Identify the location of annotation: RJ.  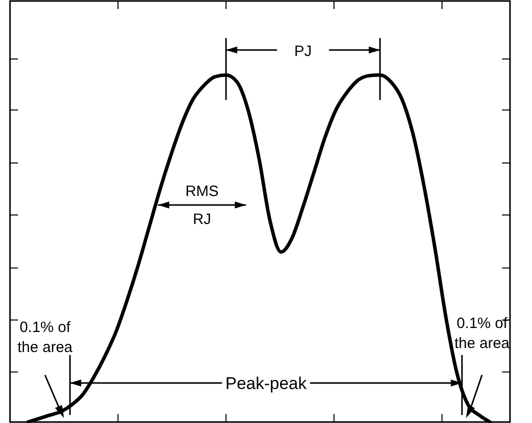
(202, 219).